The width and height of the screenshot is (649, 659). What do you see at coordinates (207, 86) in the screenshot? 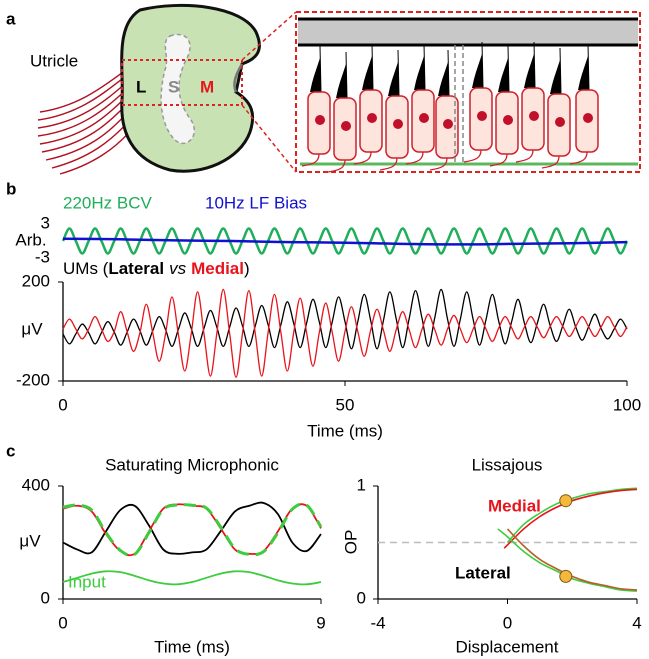
I see `region-label: M` at bounding box center [207, 86].